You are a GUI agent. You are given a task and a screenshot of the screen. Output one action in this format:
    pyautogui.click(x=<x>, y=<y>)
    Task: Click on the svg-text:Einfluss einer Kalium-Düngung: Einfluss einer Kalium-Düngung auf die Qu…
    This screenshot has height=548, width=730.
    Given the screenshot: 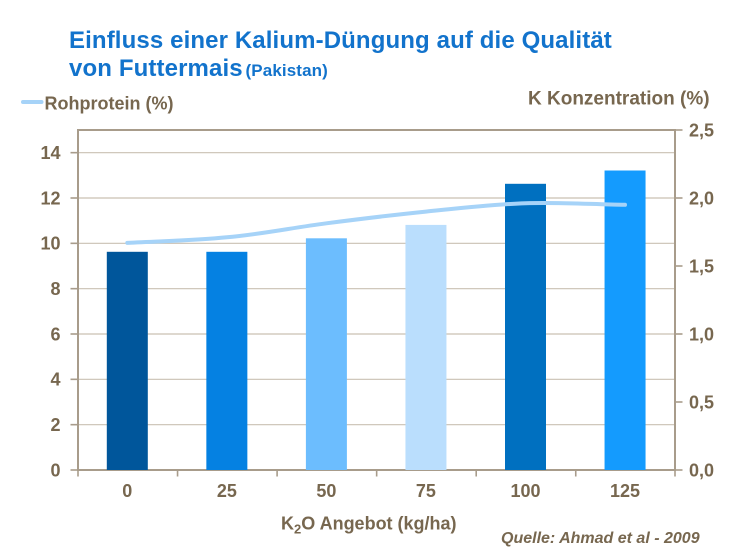 What is the action you would take?
    pyautogui.click(x=340, y=40)
    